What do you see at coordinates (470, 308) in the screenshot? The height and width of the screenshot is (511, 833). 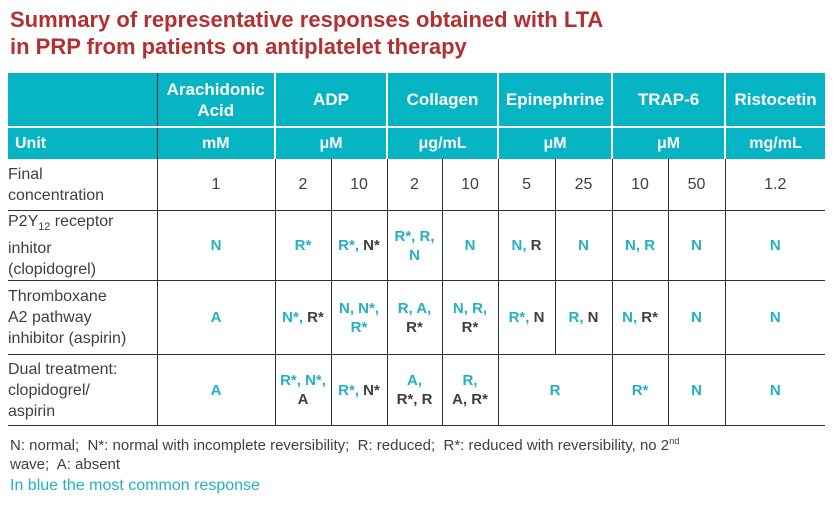 I see `common-response-text: N, R,` at bounding box center [470, 308].